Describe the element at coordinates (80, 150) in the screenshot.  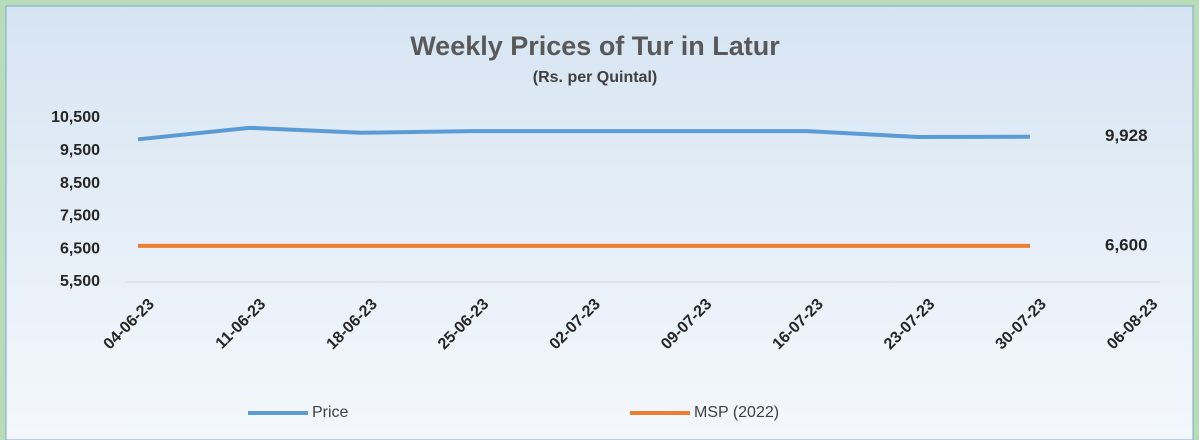
I see `y-tick-label: 9,500` at that location.